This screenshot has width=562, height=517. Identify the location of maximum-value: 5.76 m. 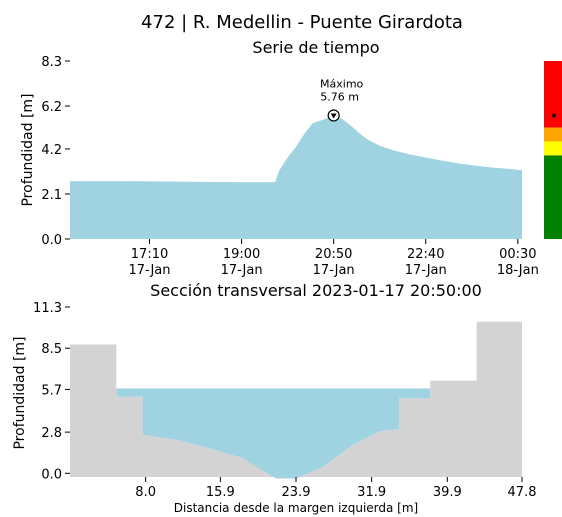
(339, 96).